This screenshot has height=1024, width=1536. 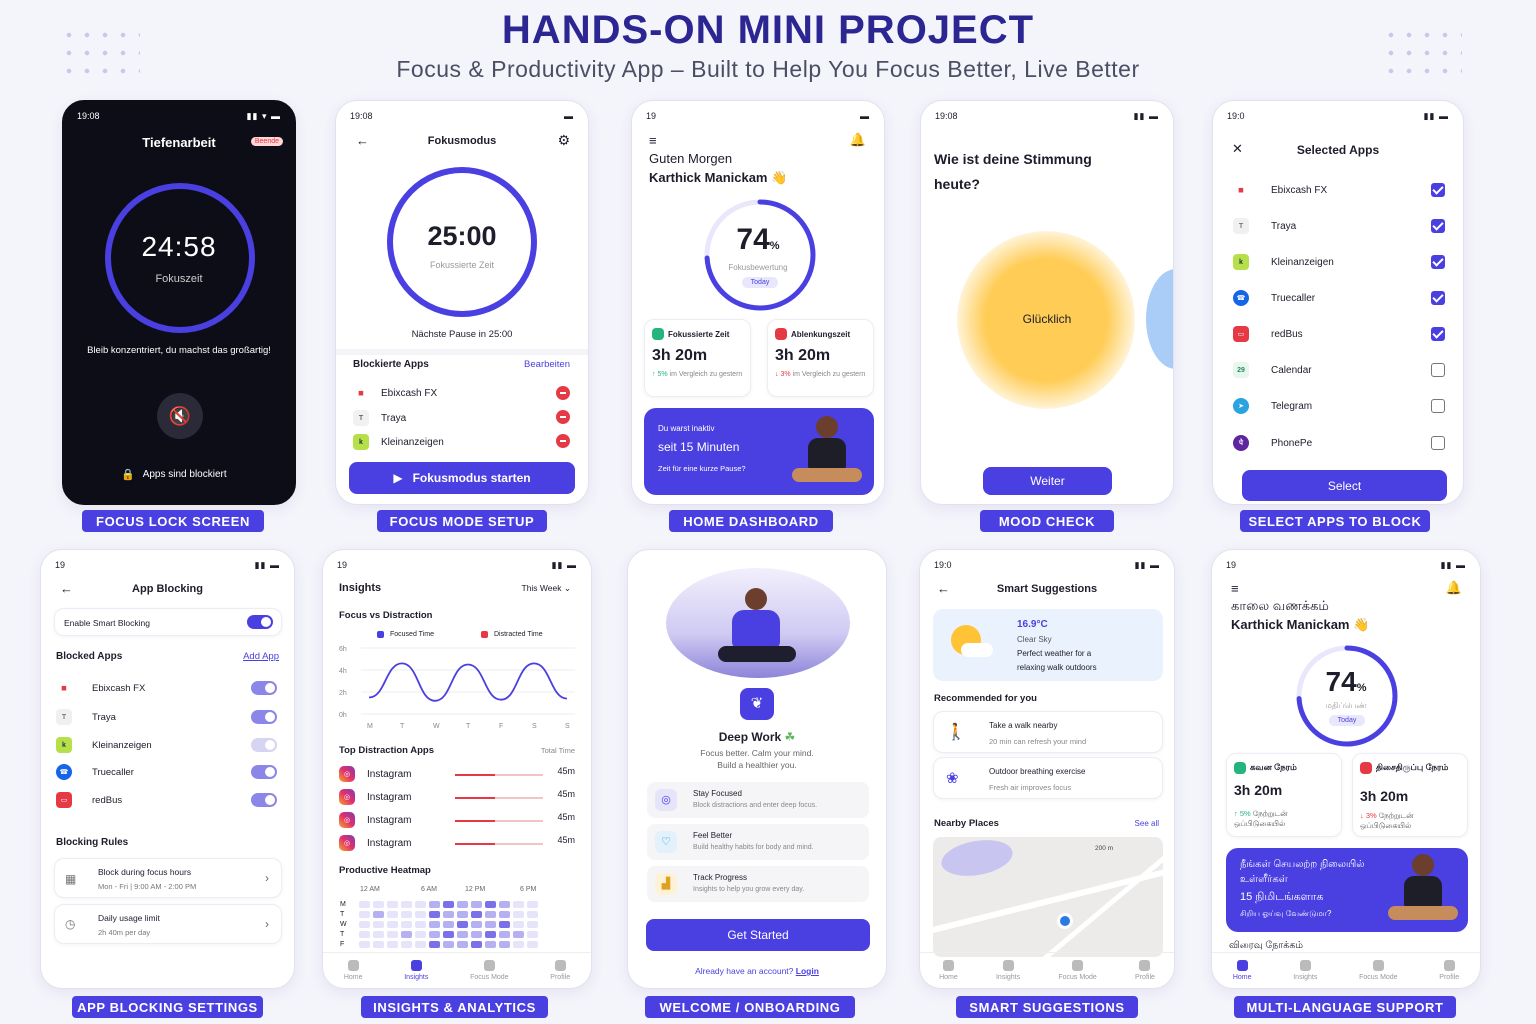 What do you see at coordinates (457, 688) in the screenshot?
I see `focus-line-chart: 6h 4h 2h 0h M T W T F S S` at bounding box center [457, 688].